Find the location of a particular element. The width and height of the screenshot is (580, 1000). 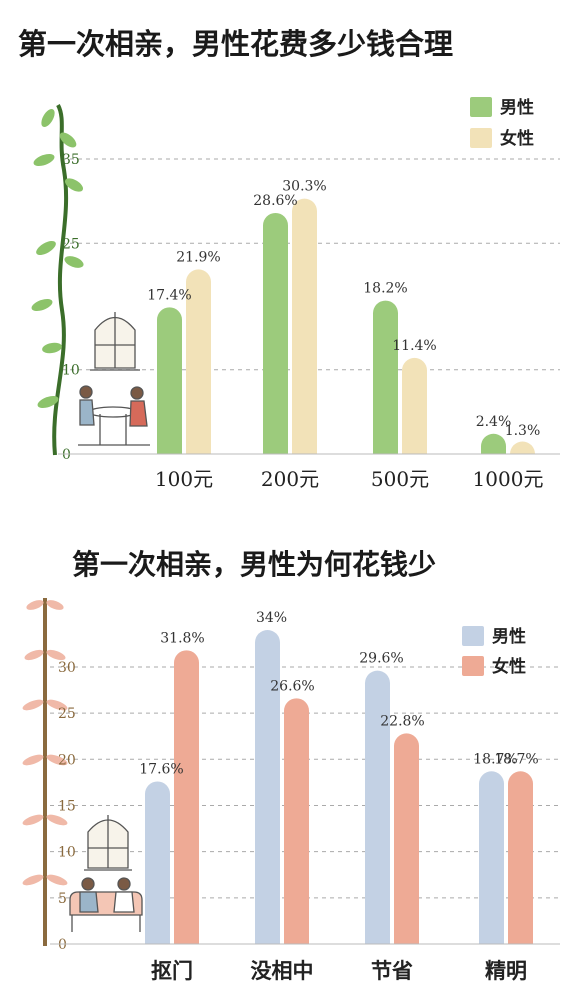

category-label: 没相中 is located at coordinates (282, 971).